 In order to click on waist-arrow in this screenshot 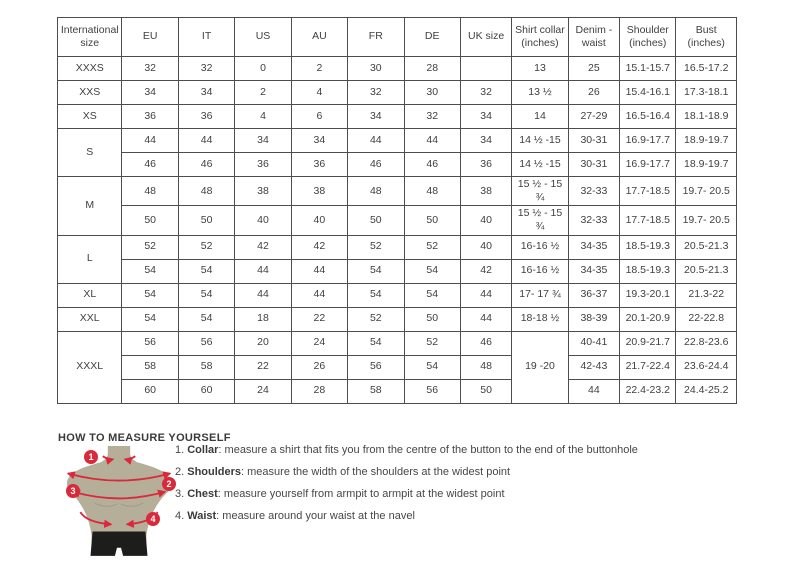, I will do `click(96, 519)`.